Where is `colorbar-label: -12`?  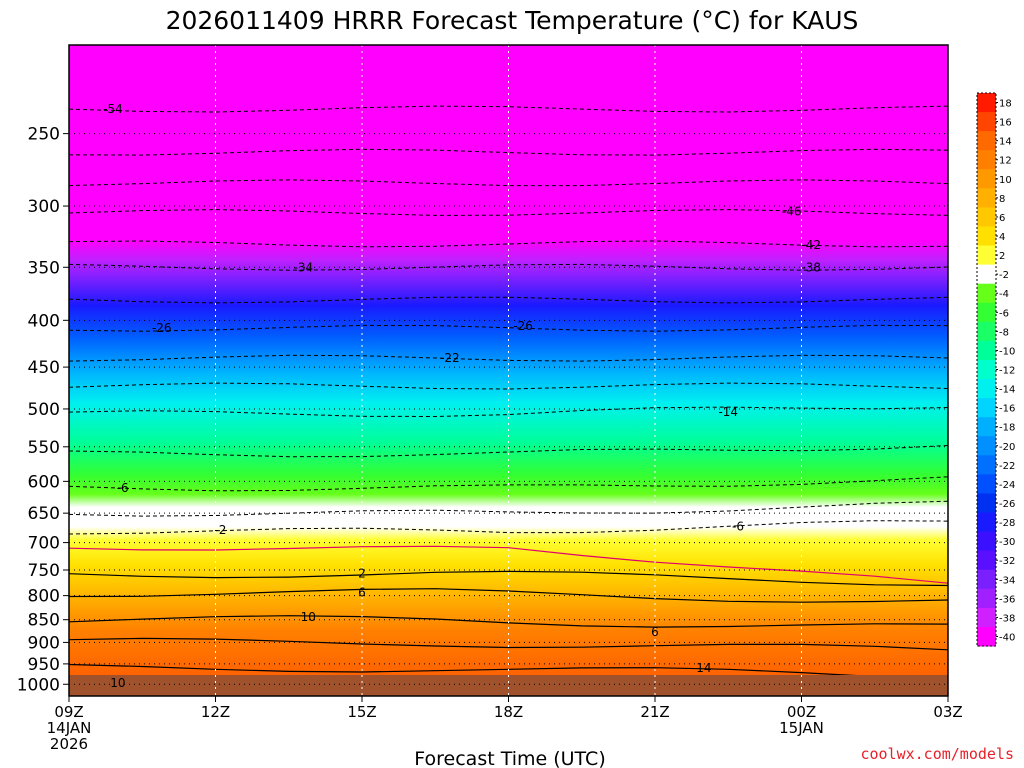 colorbar-label: -12 is located at coordinates (1007, 371).